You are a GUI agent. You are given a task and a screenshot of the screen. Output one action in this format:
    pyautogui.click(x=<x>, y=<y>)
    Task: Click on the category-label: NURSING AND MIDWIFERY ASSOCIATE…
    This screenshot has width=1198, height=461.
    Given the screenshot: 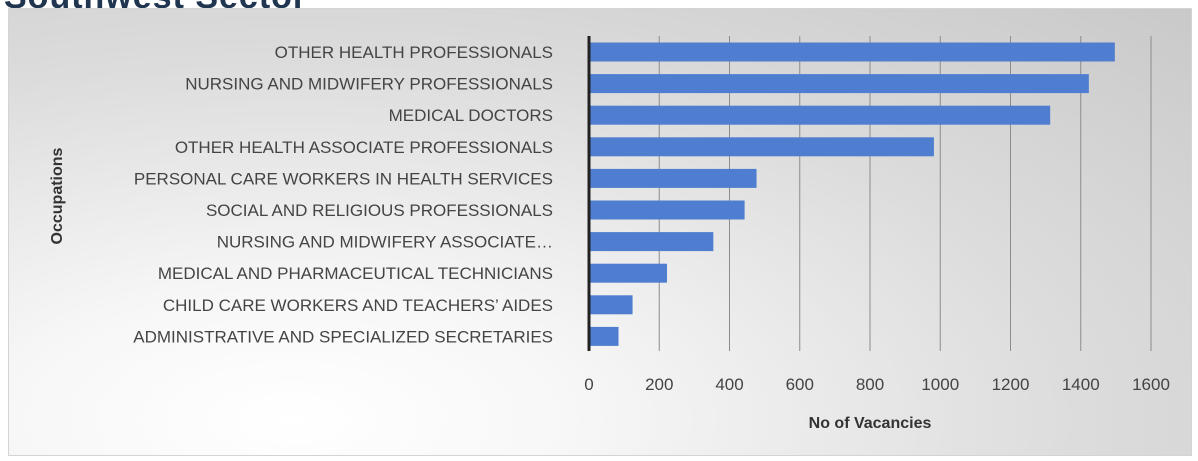 What is the action you would take?
    pyautogui.click(x=385, y=242)
    